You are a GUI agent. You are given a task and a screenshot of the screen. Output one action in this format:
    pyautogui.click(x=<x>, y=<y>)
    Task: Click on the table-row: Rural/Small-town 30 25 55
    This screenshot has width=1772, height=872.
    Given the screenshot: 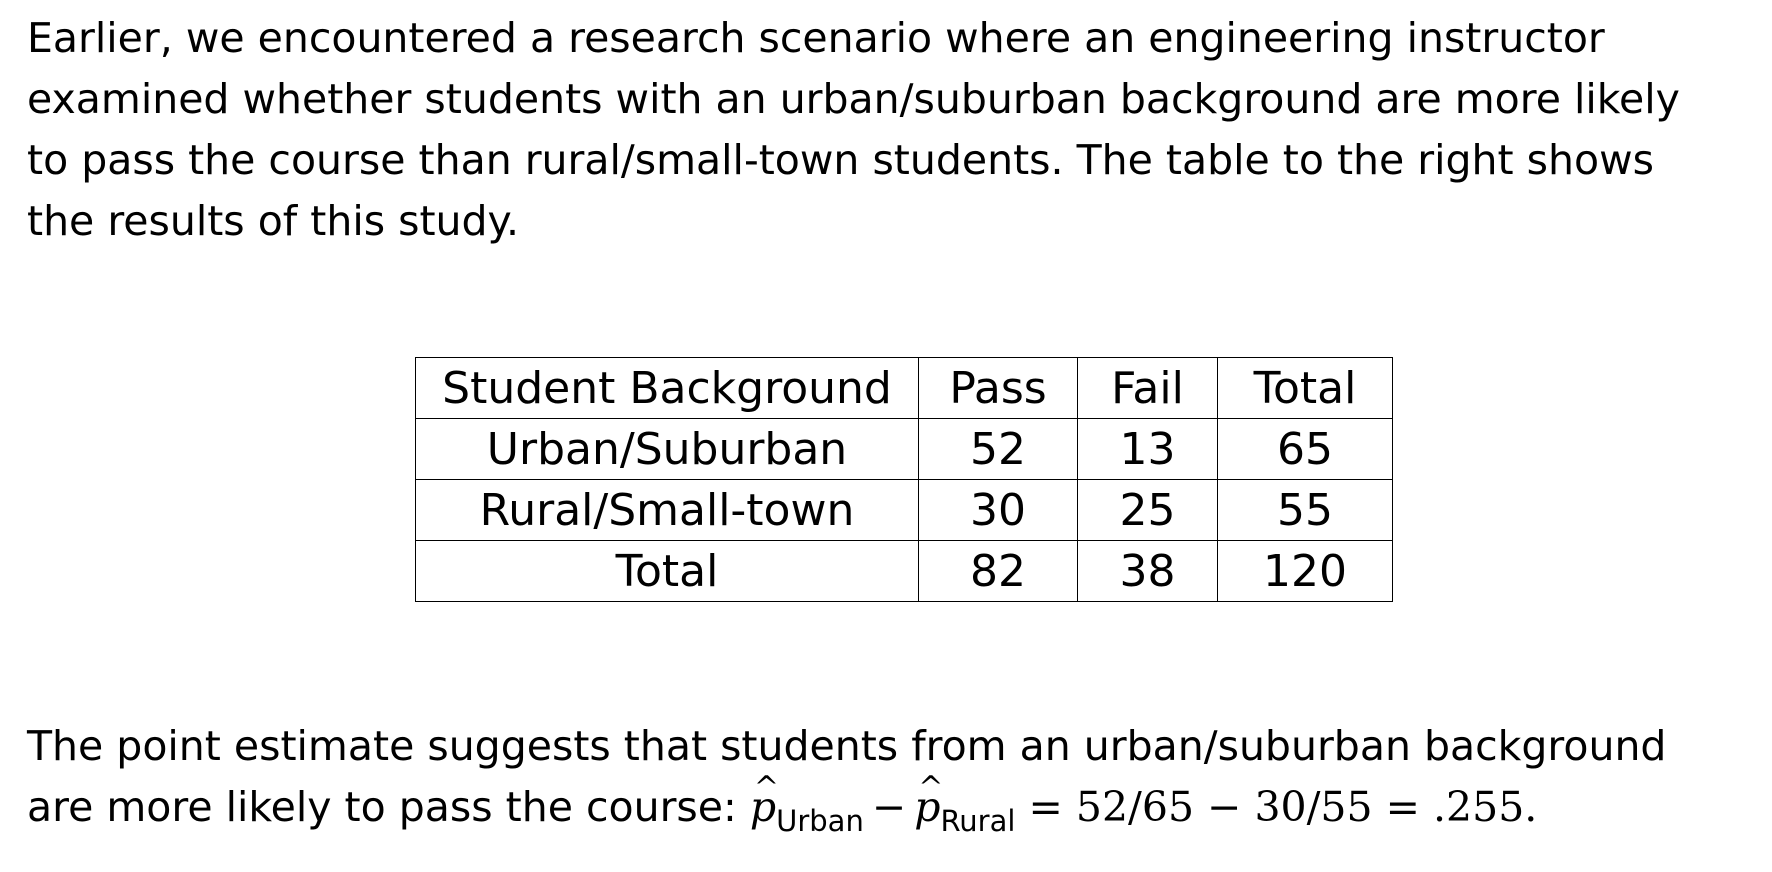 What is the action you would take?
    pyautogui.click(x=904, y=510)
    